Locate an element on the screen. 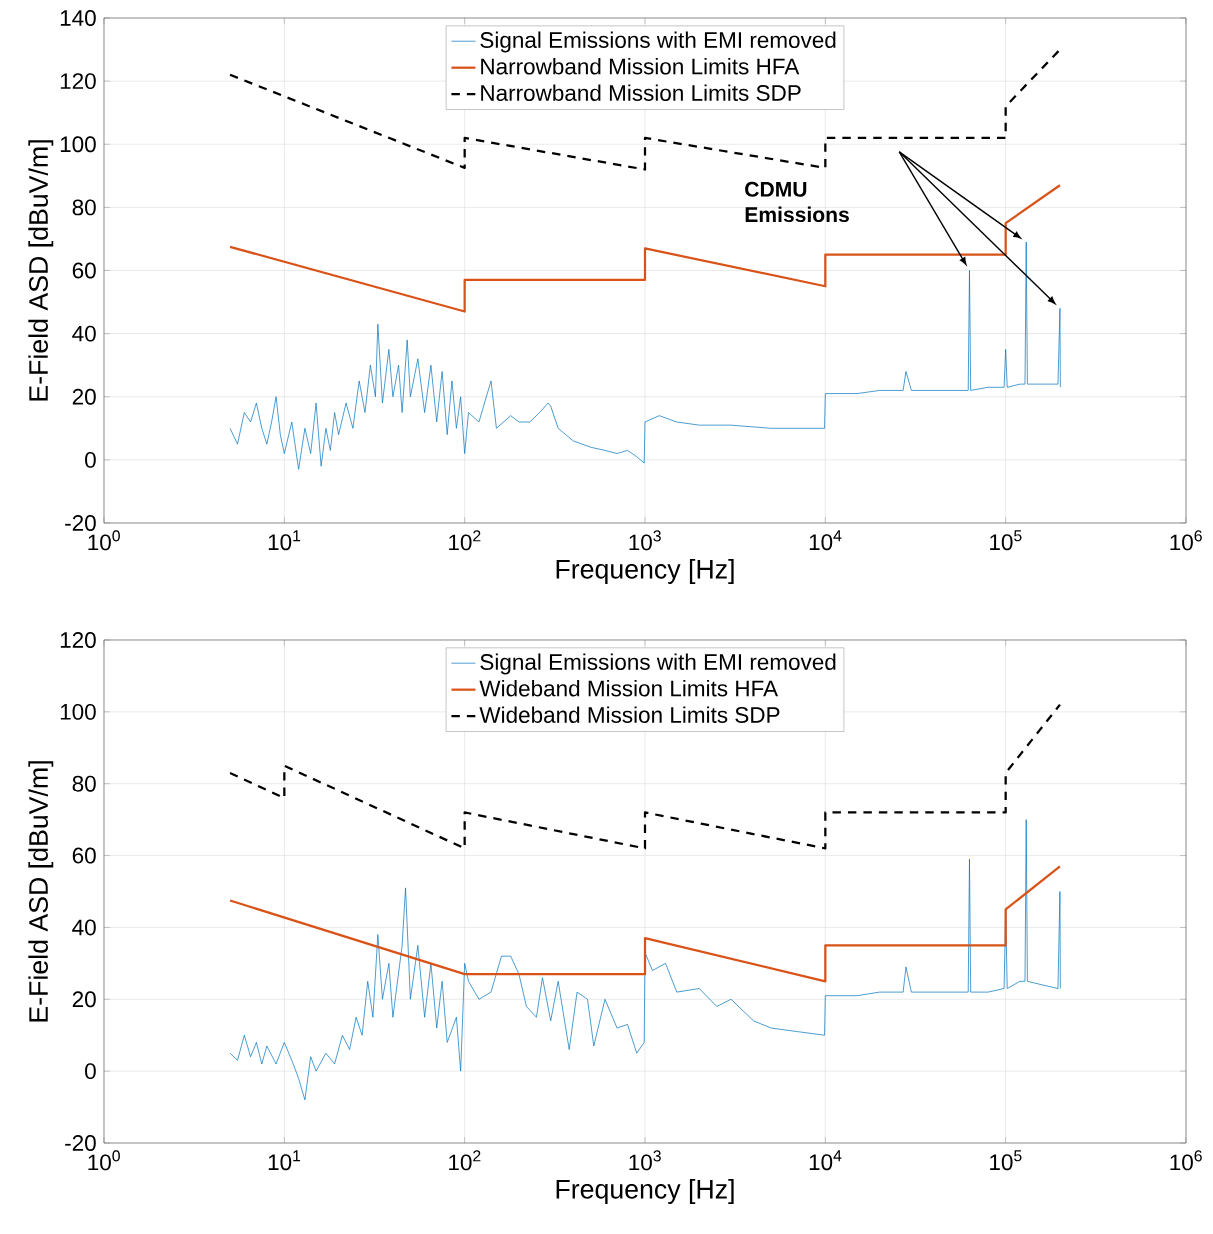 The image size is (1213, 1234). legend-label: Wideband Mission Limits HFA is located at coordinates (629, 688).